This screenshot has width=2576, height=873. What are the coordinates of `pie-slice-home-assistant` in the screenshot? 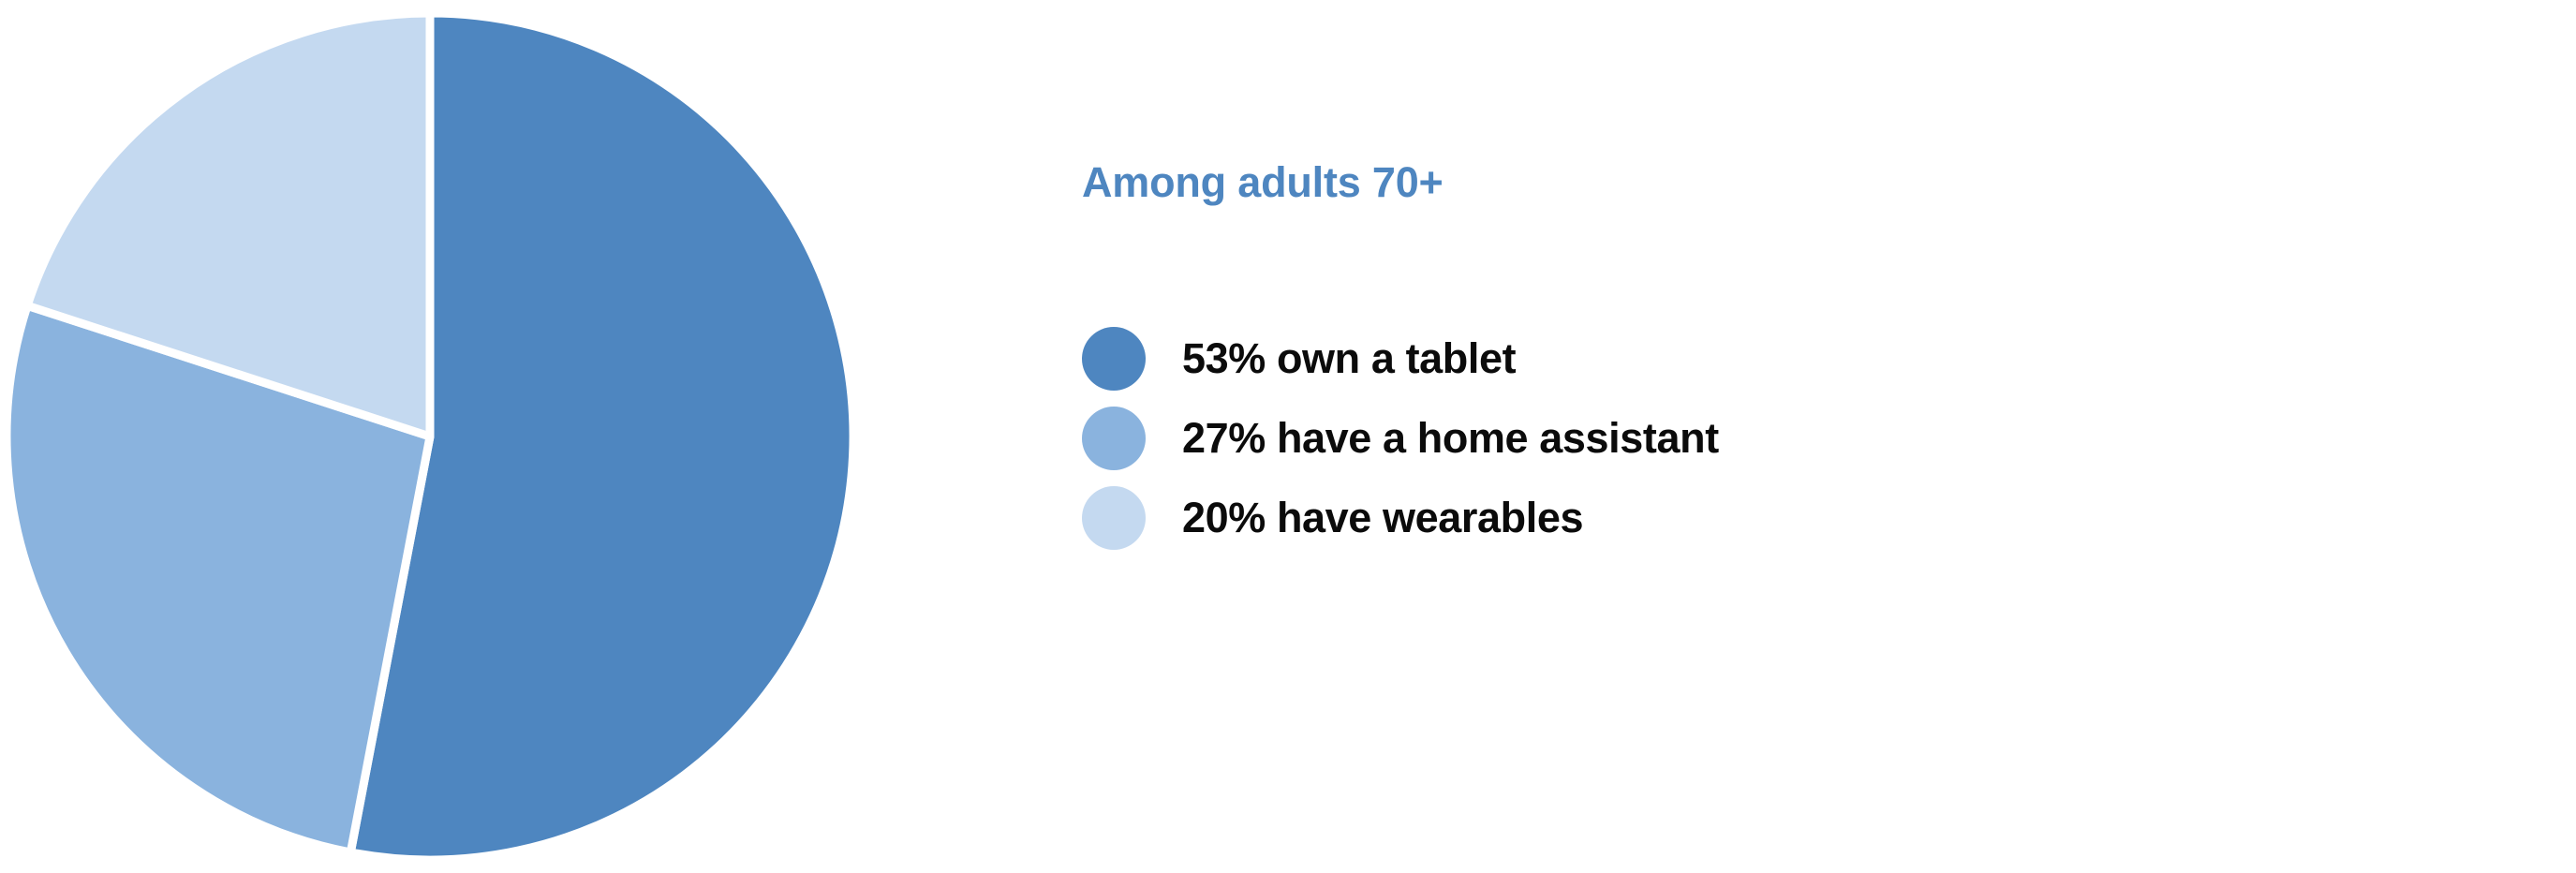 It's located at (219, 579).